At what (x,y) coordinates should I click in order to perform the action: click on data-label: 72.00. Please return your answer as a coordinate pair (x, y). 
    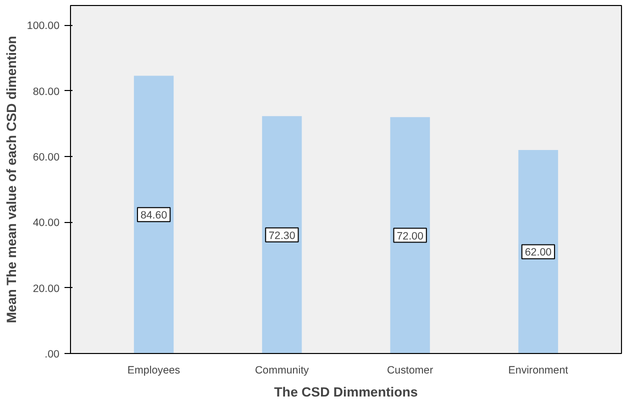
    Looking at the image, I should click on (410, 236).